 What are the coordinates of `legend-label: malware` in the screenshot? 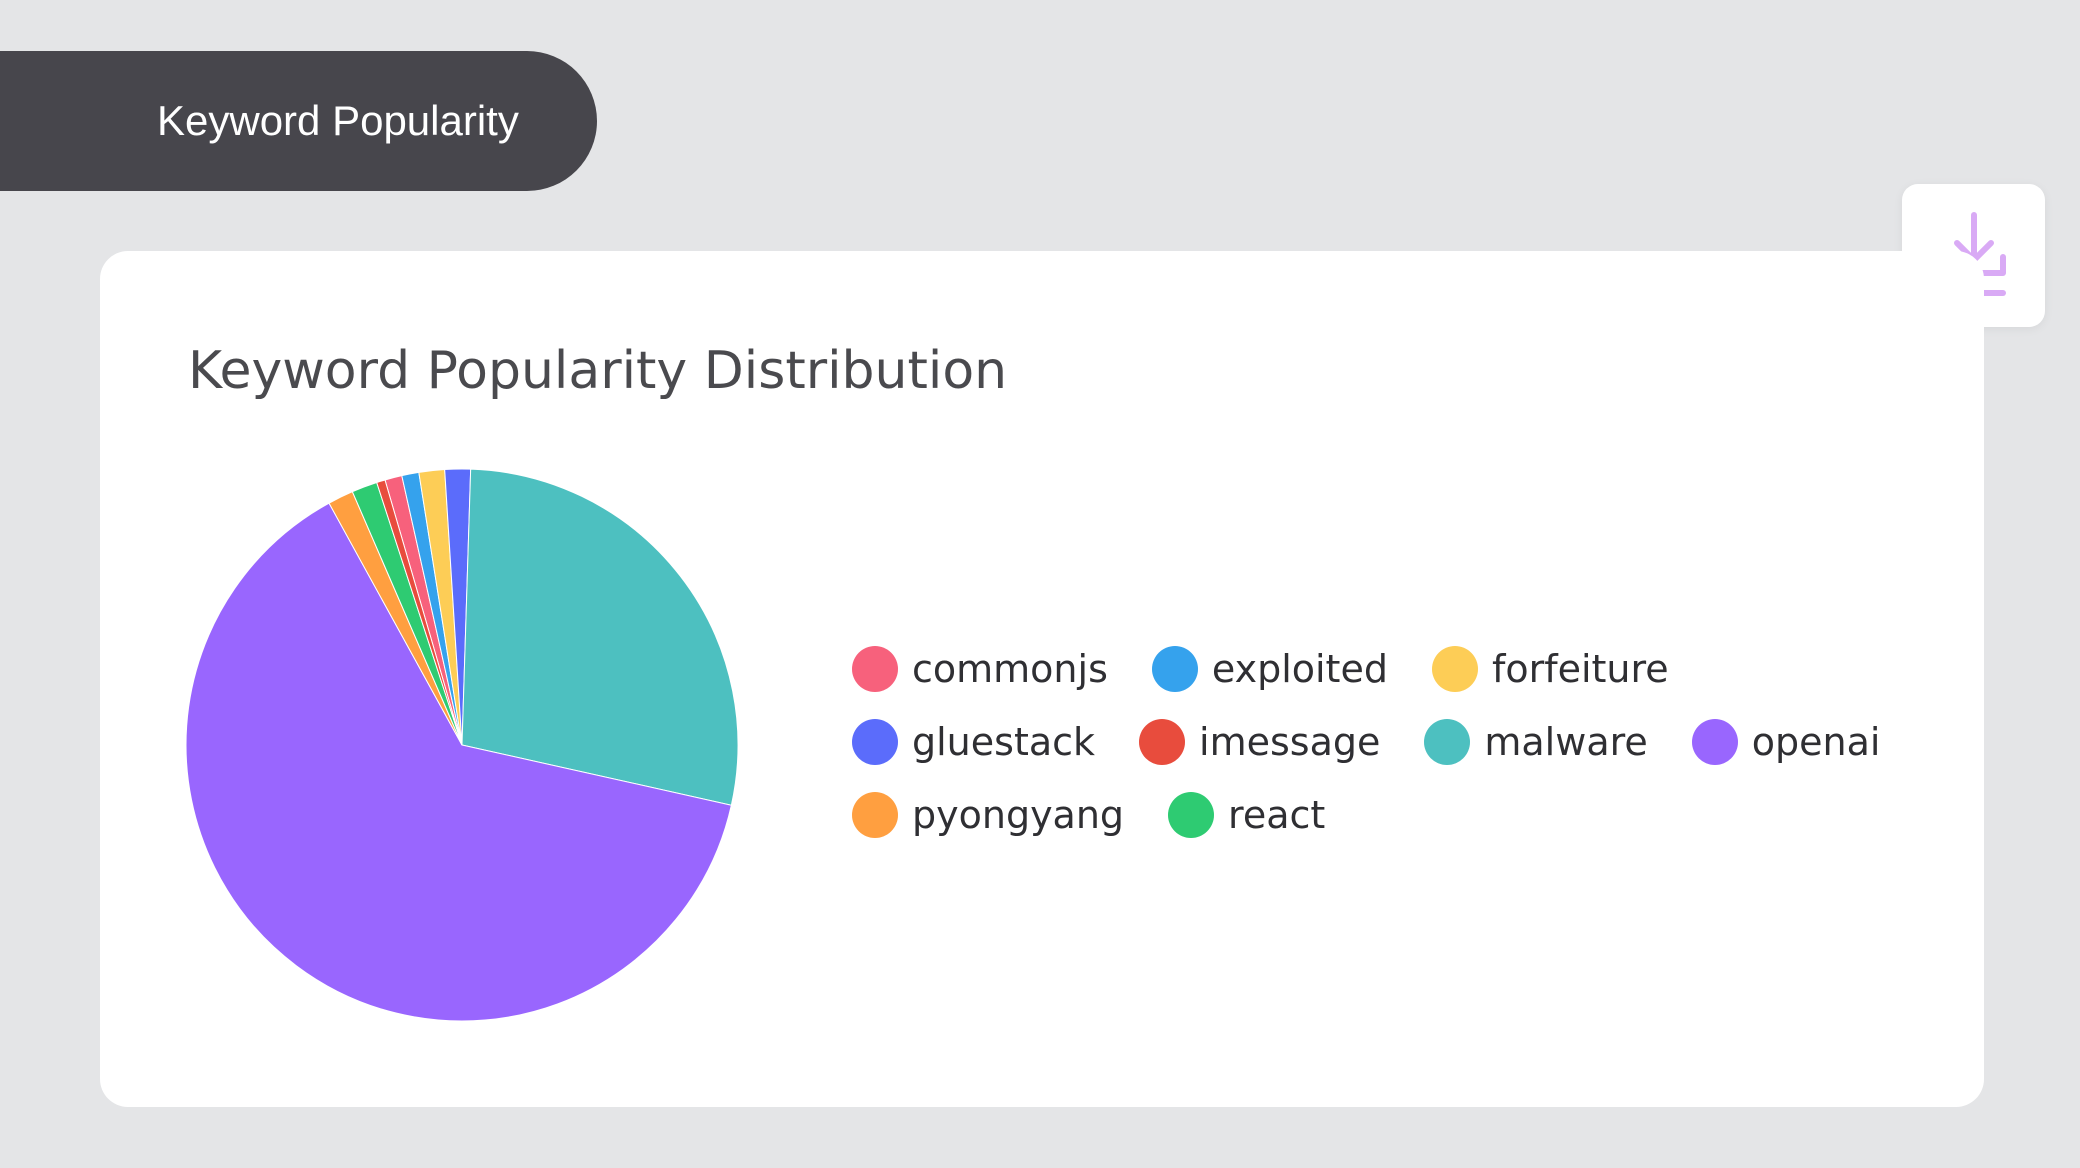 It's located at (1566, 742).